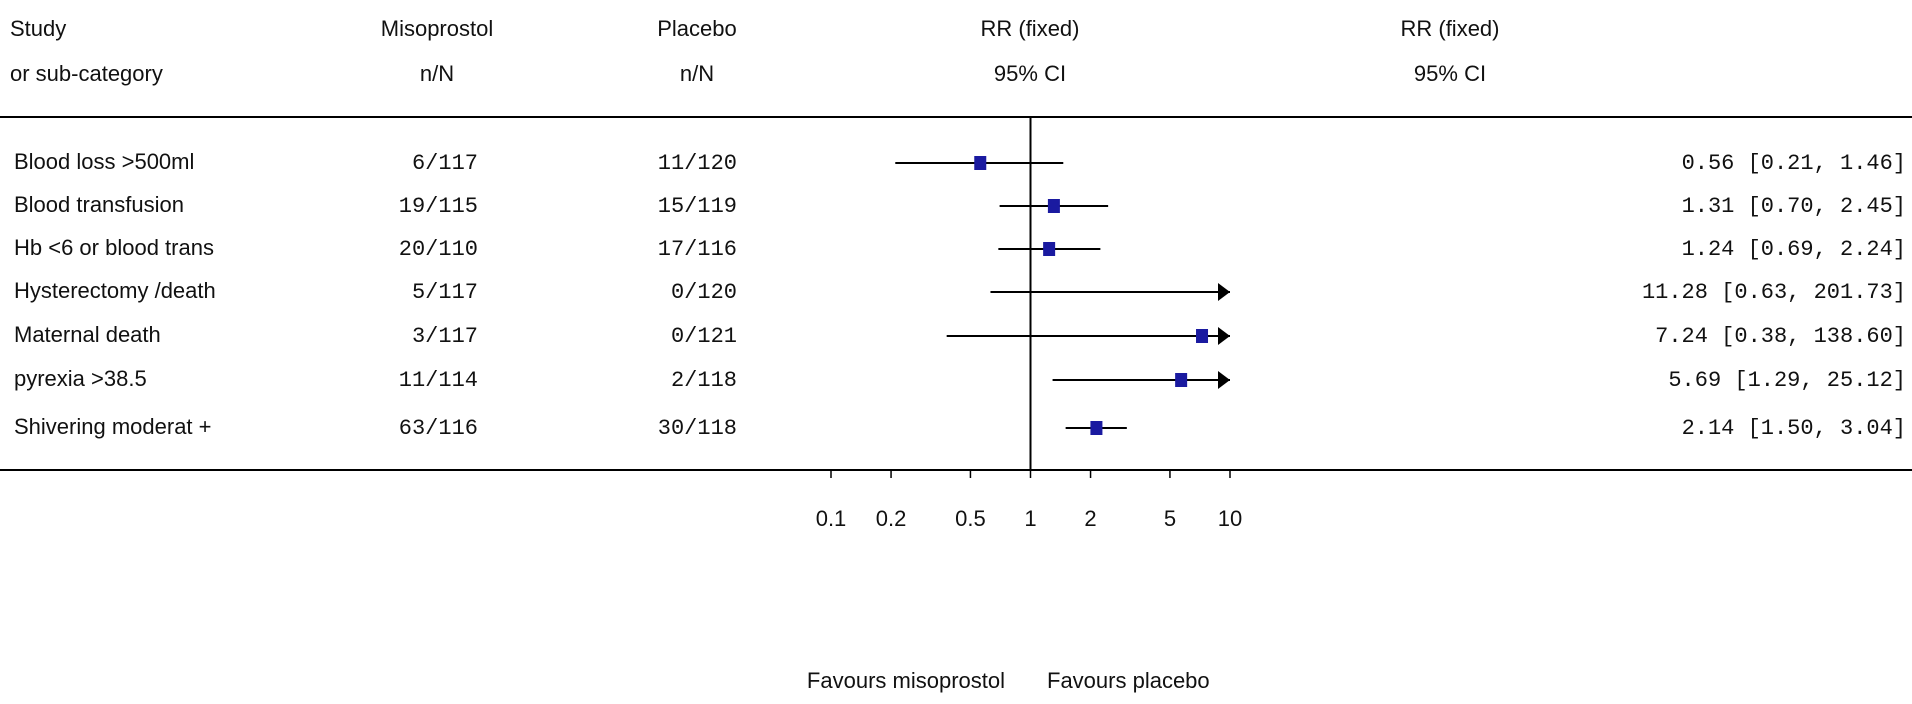 The width and height of the screenshot is (1912, 704). Describe the element at coordinates (1794, 206) in the screenshot. I see `ci-label: 1.31 [0.70, 2.45]` at that location.